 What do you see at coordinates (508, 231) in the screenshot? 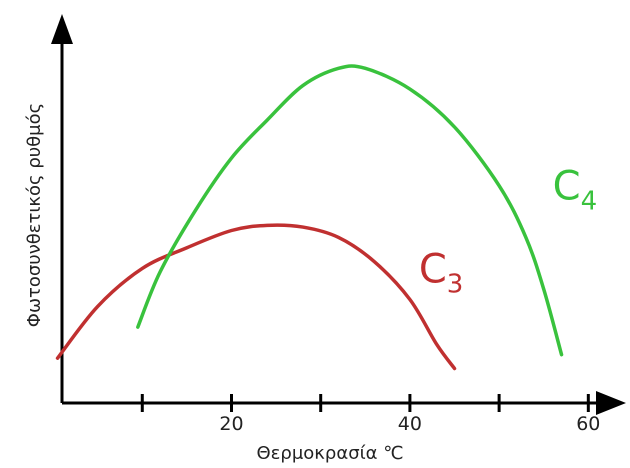
I see `labels-layer: C3 C4` at bounding box center [508, 231].